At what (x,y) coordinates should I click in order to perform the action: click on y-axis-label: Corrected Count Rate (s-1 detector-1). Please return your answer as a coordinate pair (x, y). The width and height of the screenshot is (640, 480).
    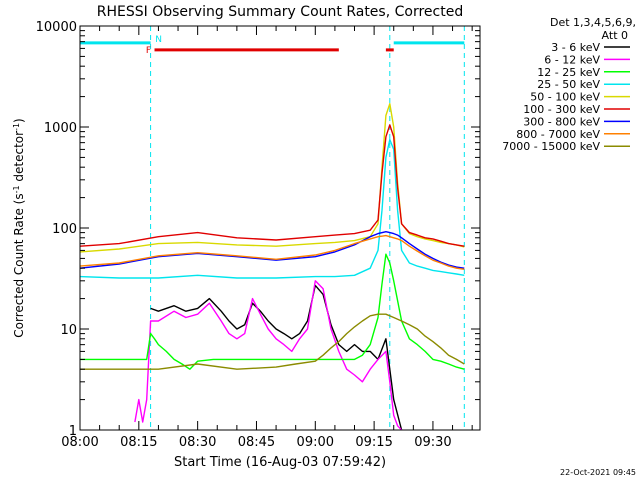
    Looking at the image, I should click on (19, 227).